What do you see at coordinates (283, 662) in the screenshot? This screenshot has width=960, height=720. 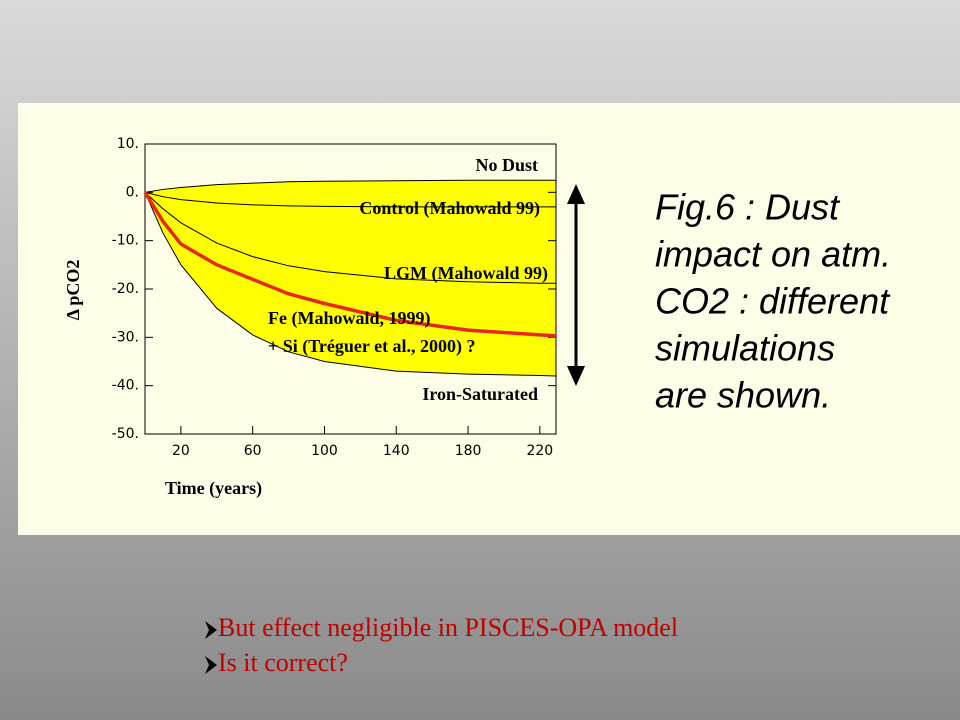 I see `bullet-text: Is it correct?` at bounding box center [283, 662].